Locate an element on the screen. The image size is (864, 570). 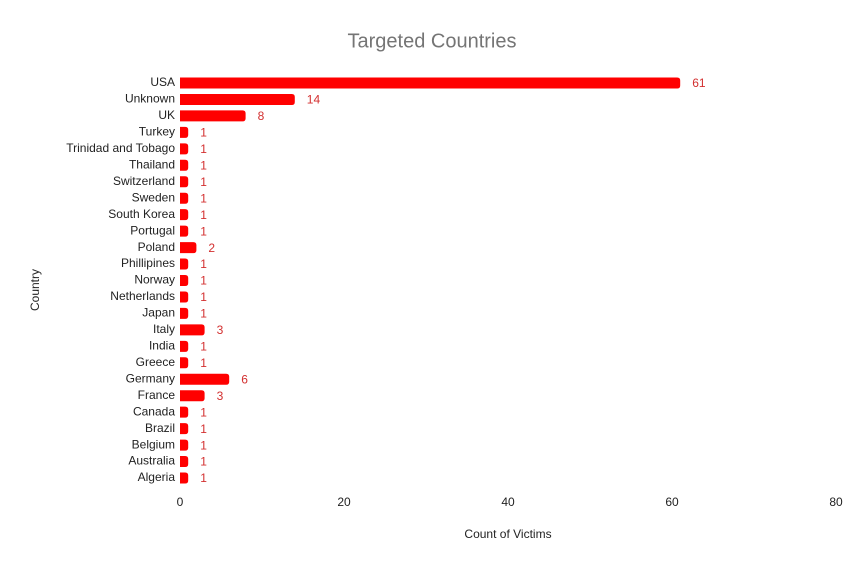
y-tick-label: South Korea is located at coordinates (141, 214).